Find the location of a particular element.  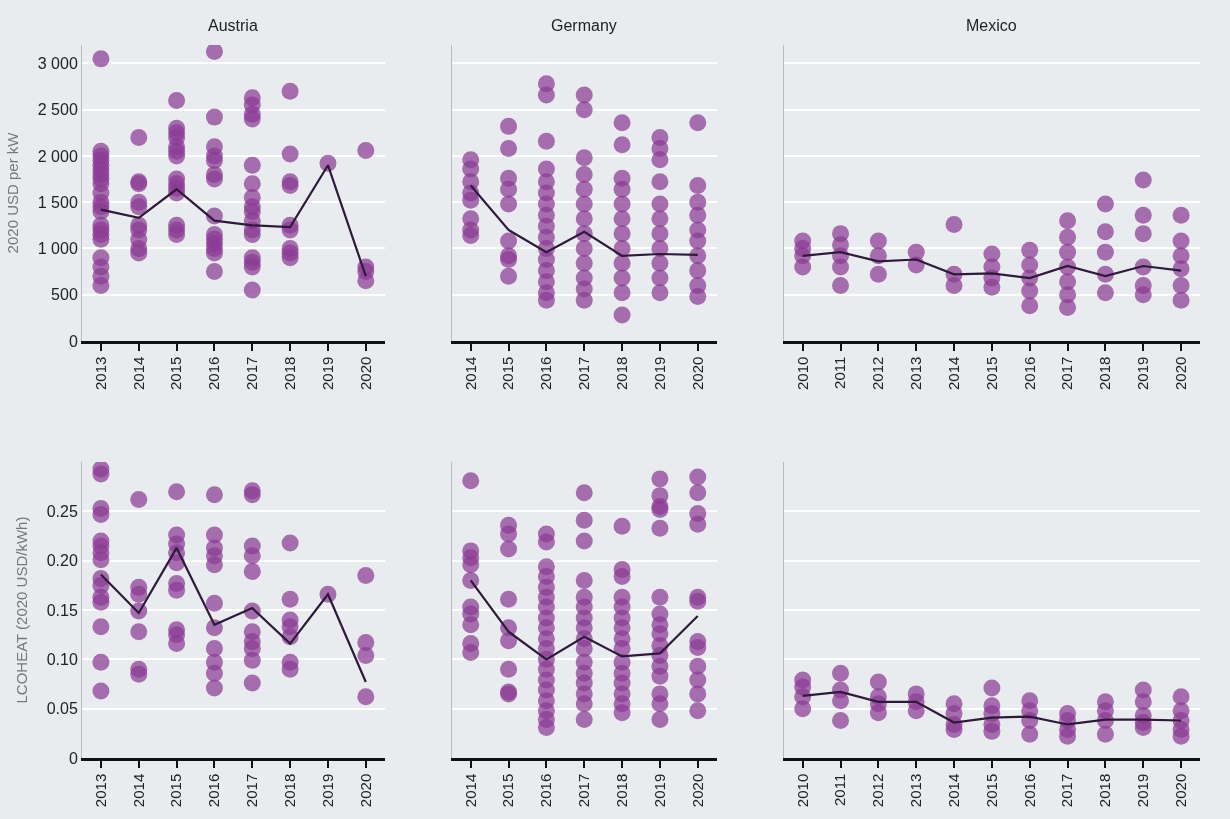

chart-title: Germany is located at coordinates (584, 25).